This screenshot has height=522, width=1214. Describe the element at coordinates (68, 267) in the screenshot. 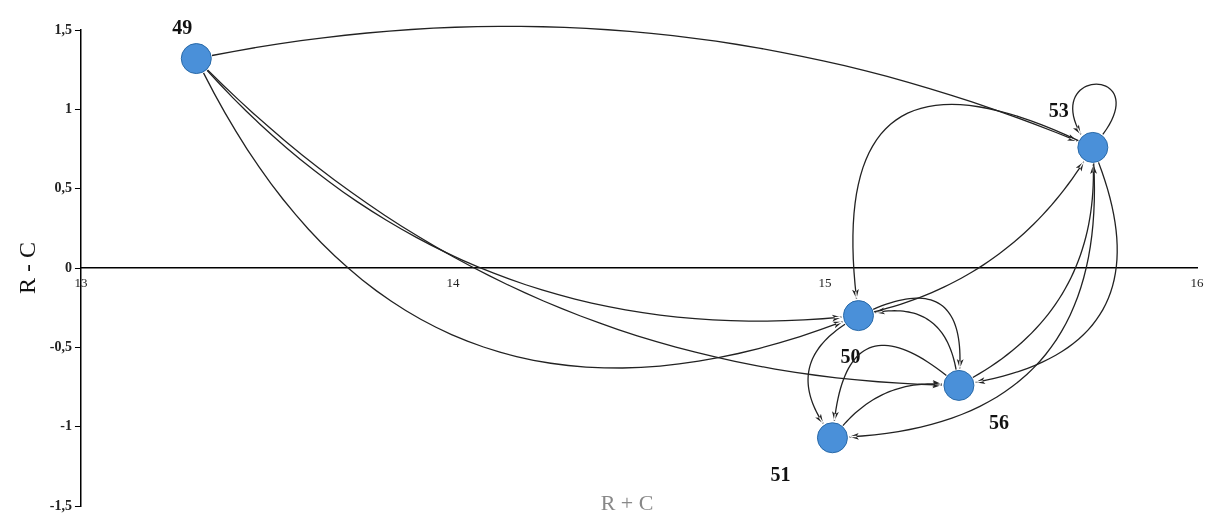

I see `y-tick-label: 0` at that location.